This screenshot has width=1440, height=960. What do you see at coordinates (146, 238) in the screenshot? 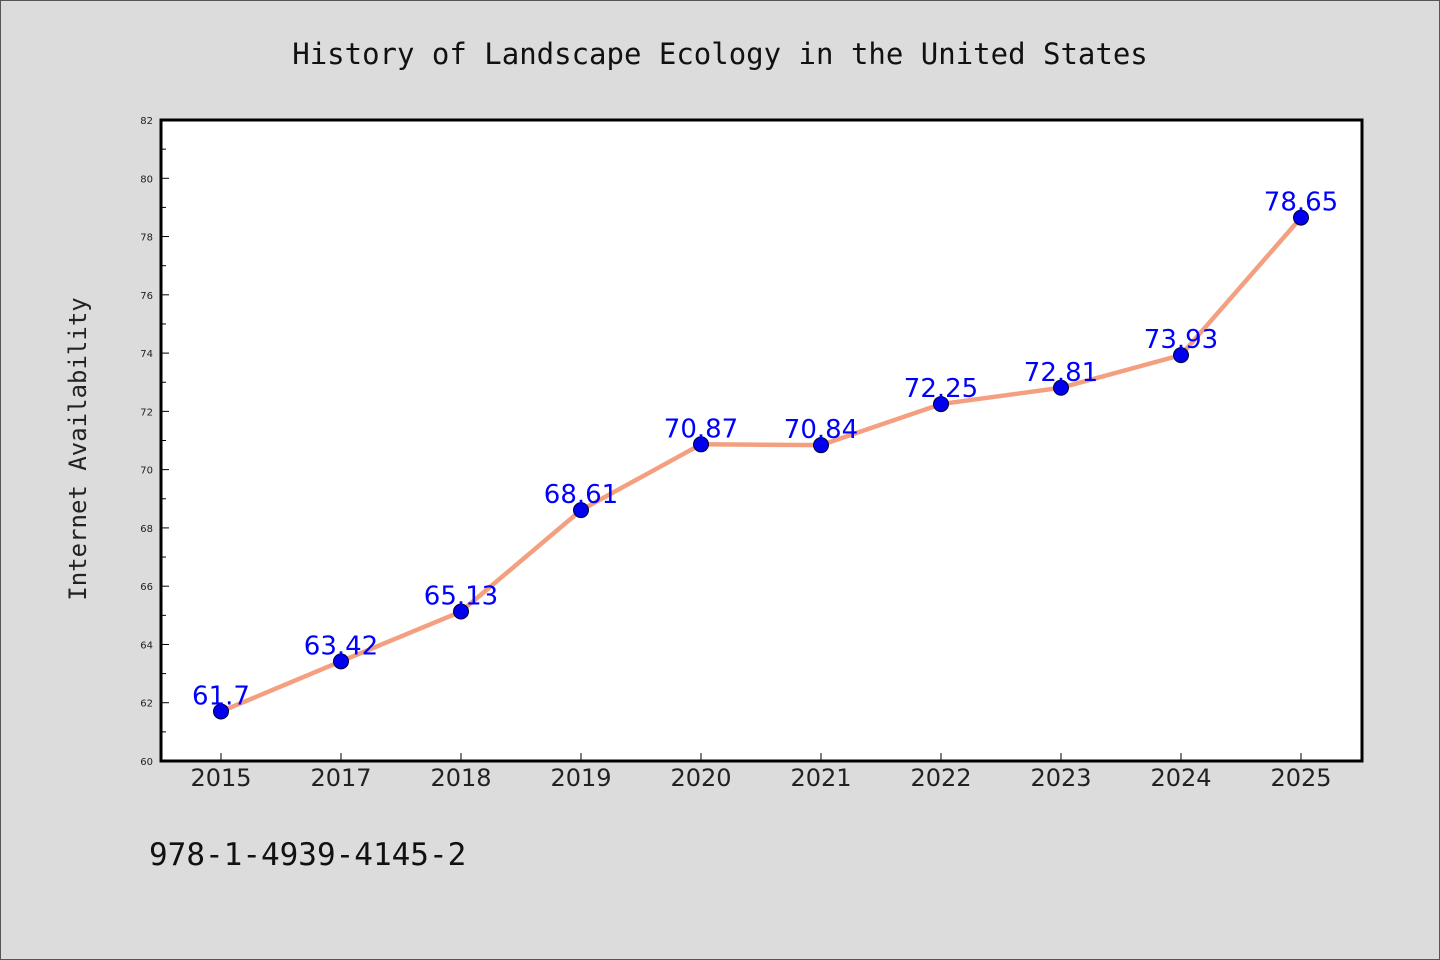
I see `y-tick-label: 78` at bounding box center [146, 238].